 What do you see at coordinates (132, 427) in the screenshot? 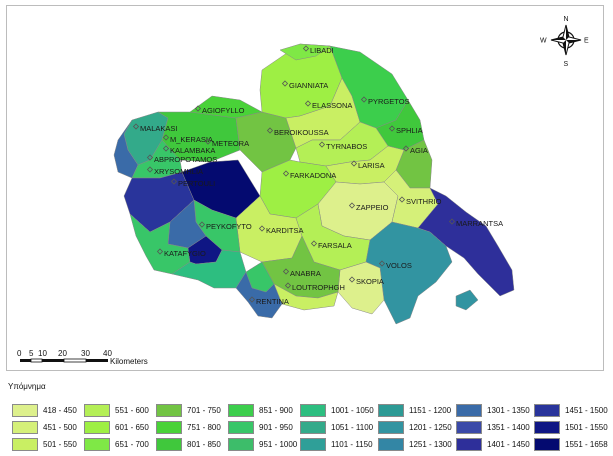
I see `legend-label: 601 - 650` at bounding box center [132, 427].